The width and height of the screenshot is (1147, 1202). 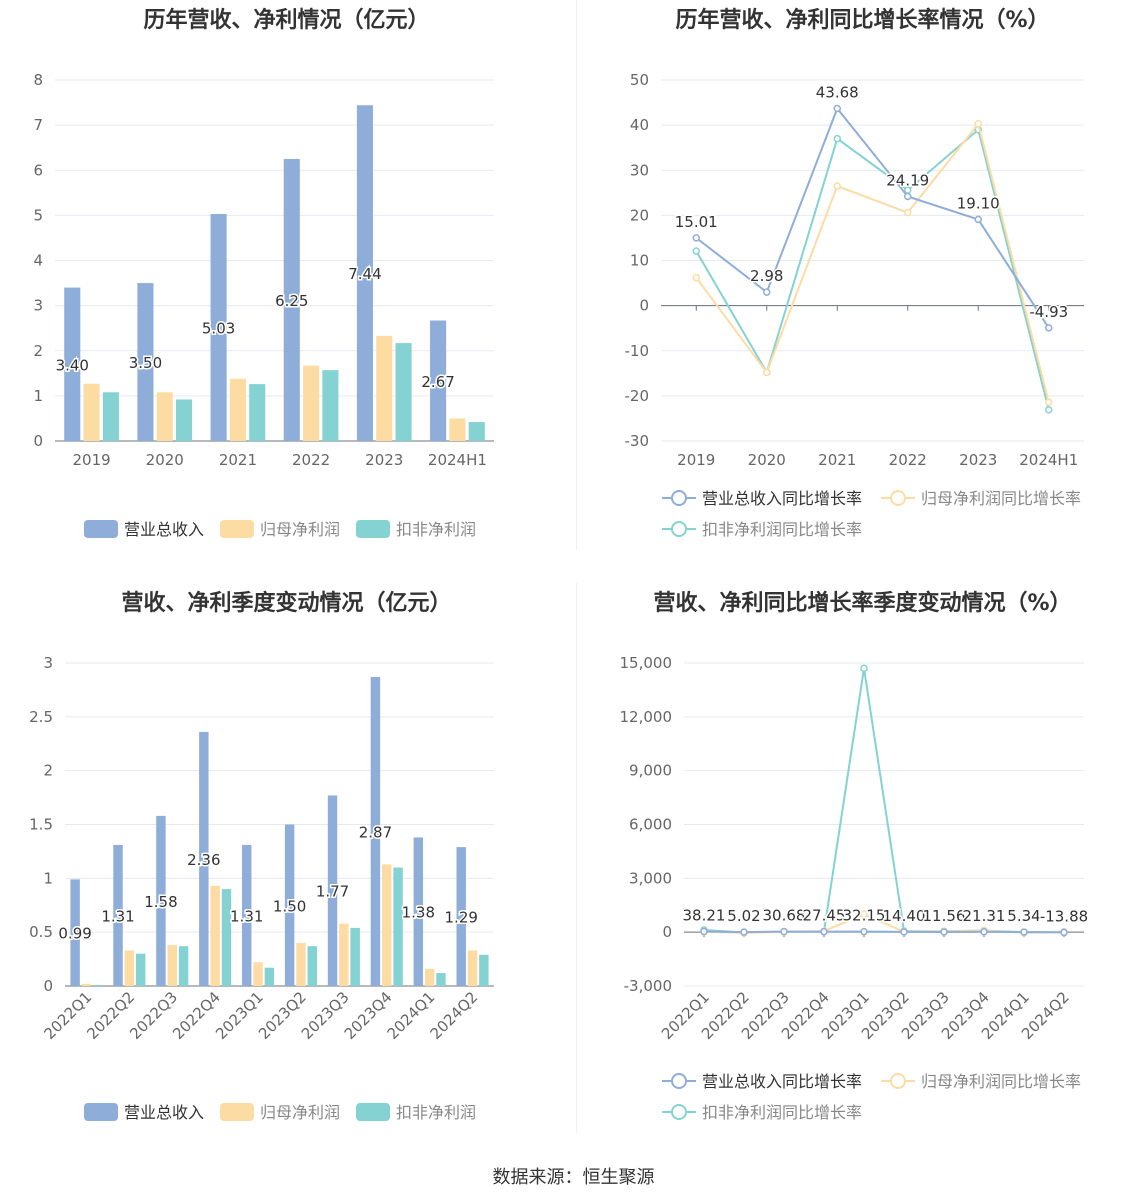 I want to click on legend: 营业总收入 归母净利润 扣非净利润, so click(x=280, y=529).